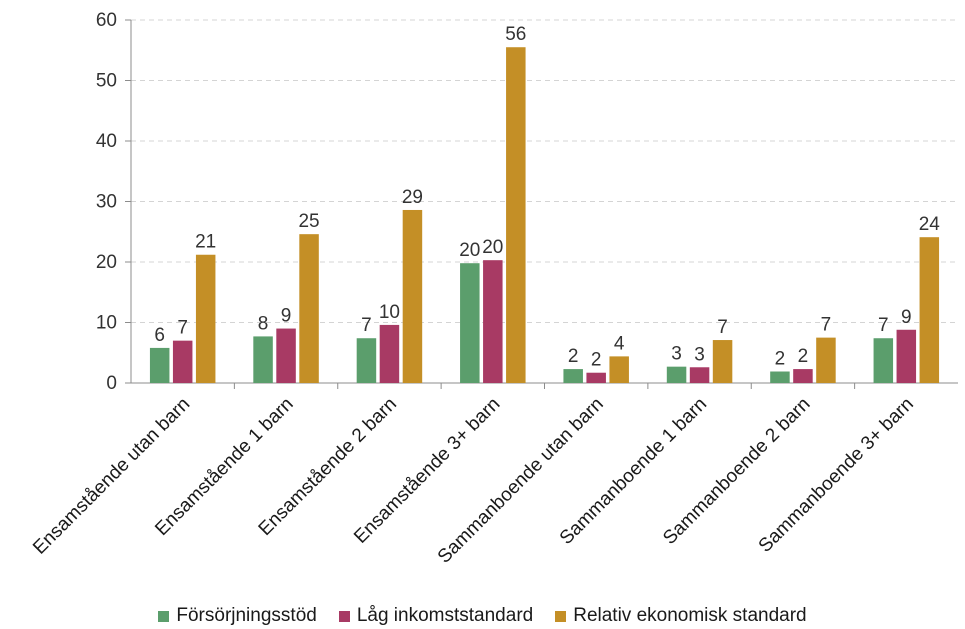 This screenshot has height=629, width=965. I want to click on legend-item-forsorjningsstod: Försörjningsstöd, so click(237, 616).